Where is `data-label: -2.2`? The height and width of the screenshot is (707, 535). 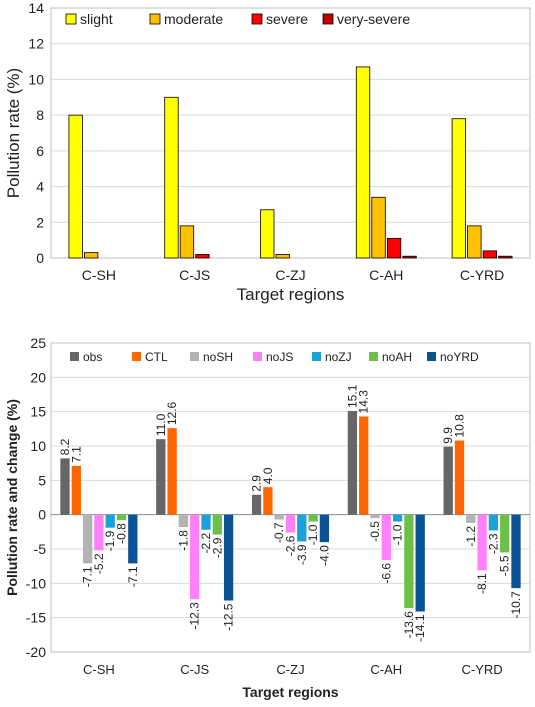
data-label: -2.2 is located at coordinates (206, 542).